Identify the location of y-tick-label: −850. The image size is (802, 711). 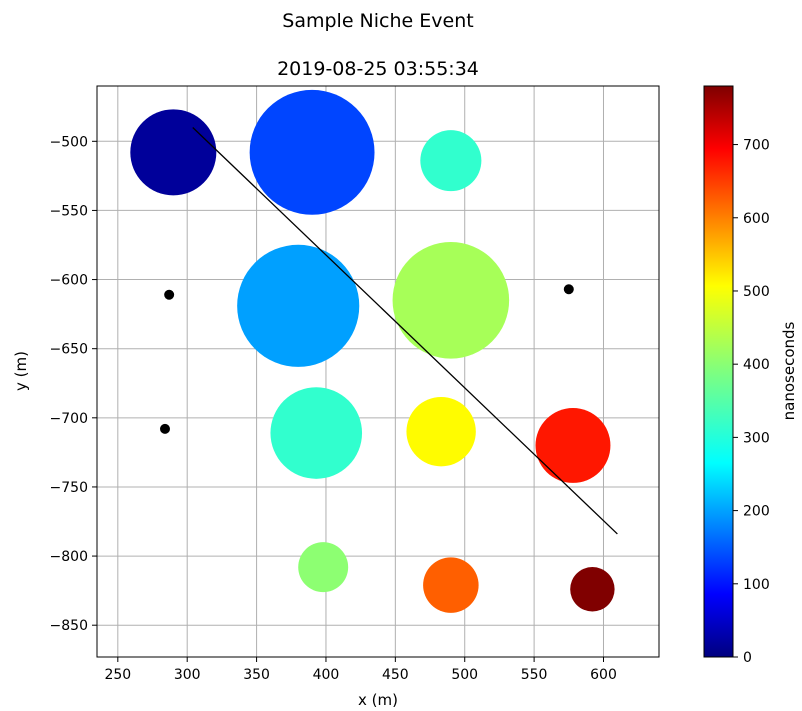
(69, 626).